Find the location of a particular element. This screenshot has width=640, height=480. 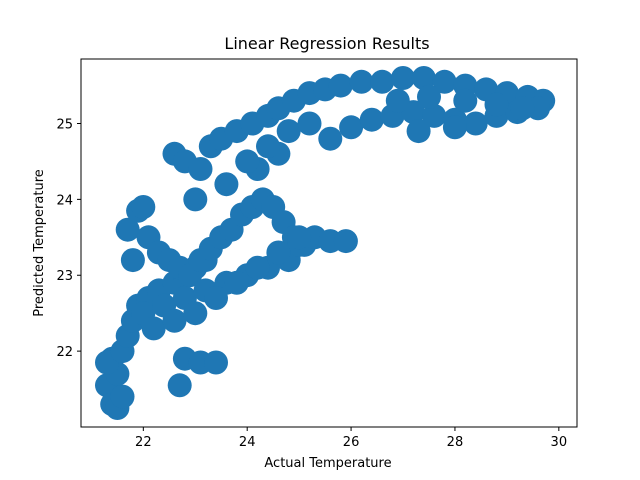

y-tick-label: 25 is located at coordinates (64, 124).